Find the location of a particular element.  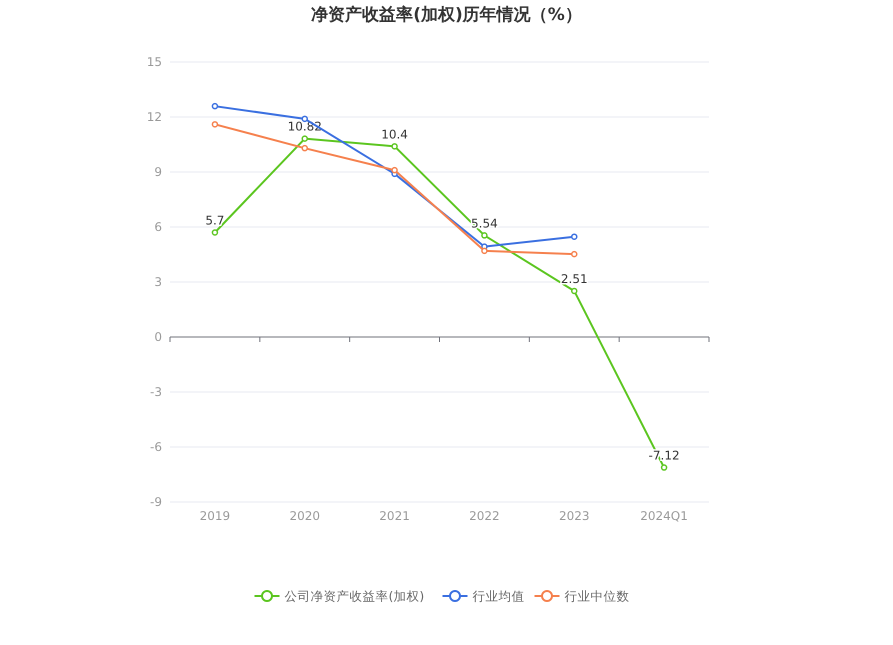

x-tick-label: 2023 is located at coordinates (574, 516).